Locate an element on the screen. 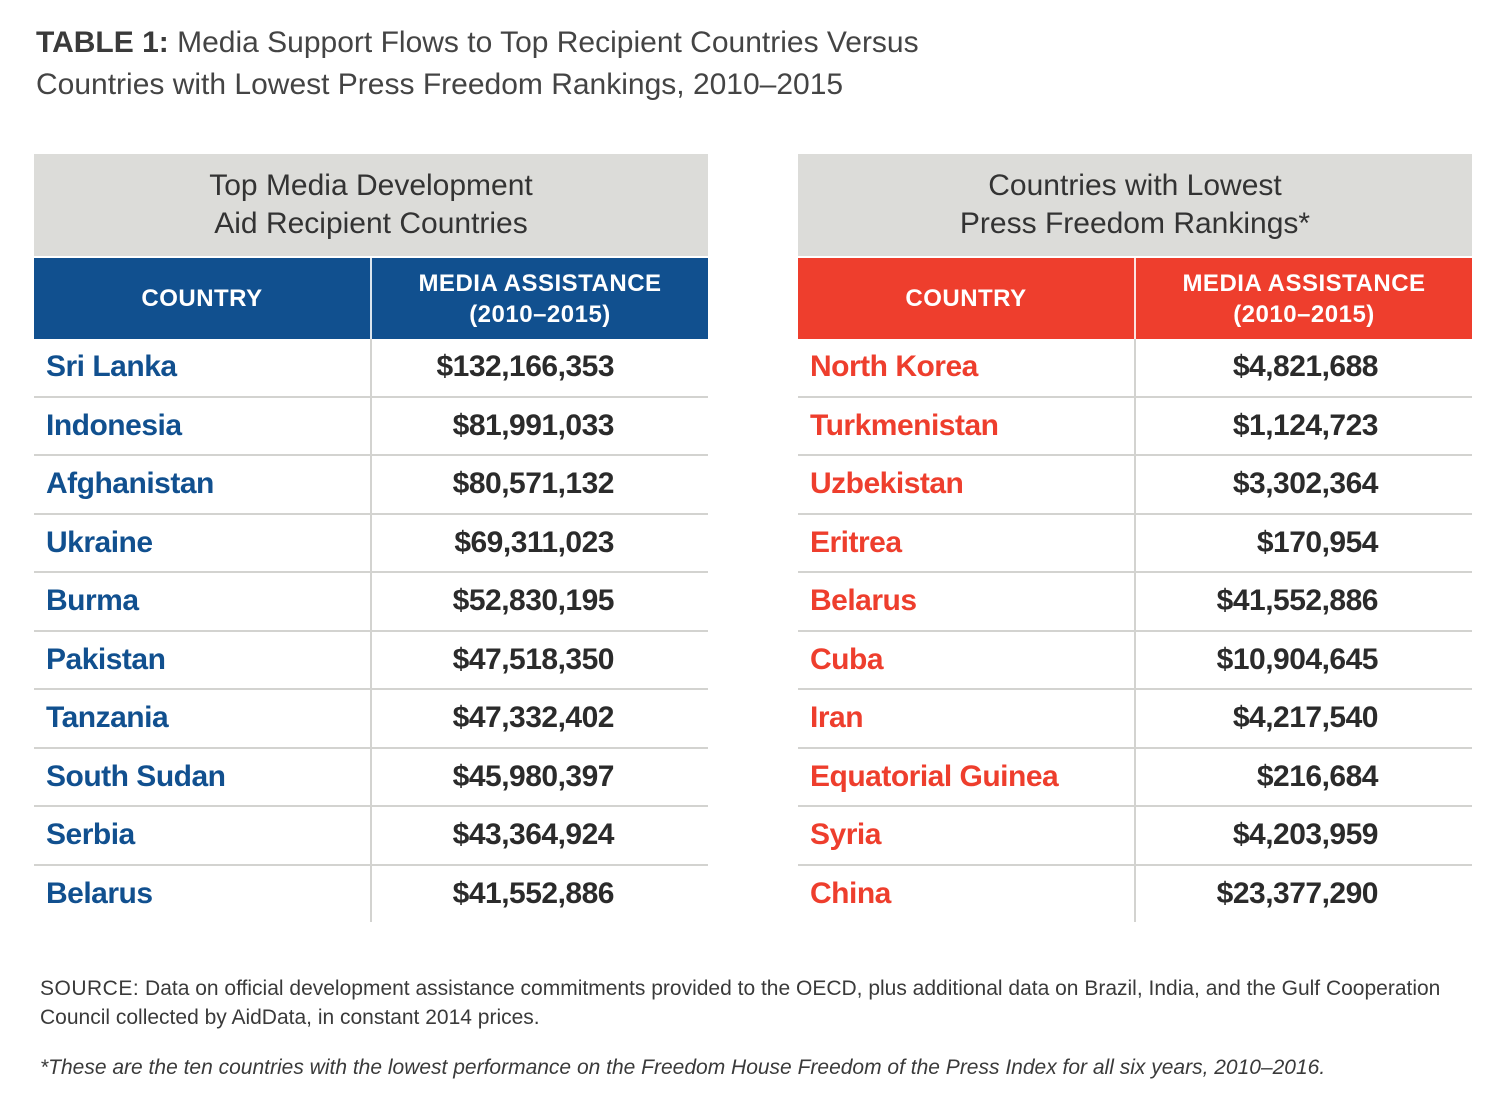  table-row: South Sudan $45,980,397 is located at coordinates (371, 777).